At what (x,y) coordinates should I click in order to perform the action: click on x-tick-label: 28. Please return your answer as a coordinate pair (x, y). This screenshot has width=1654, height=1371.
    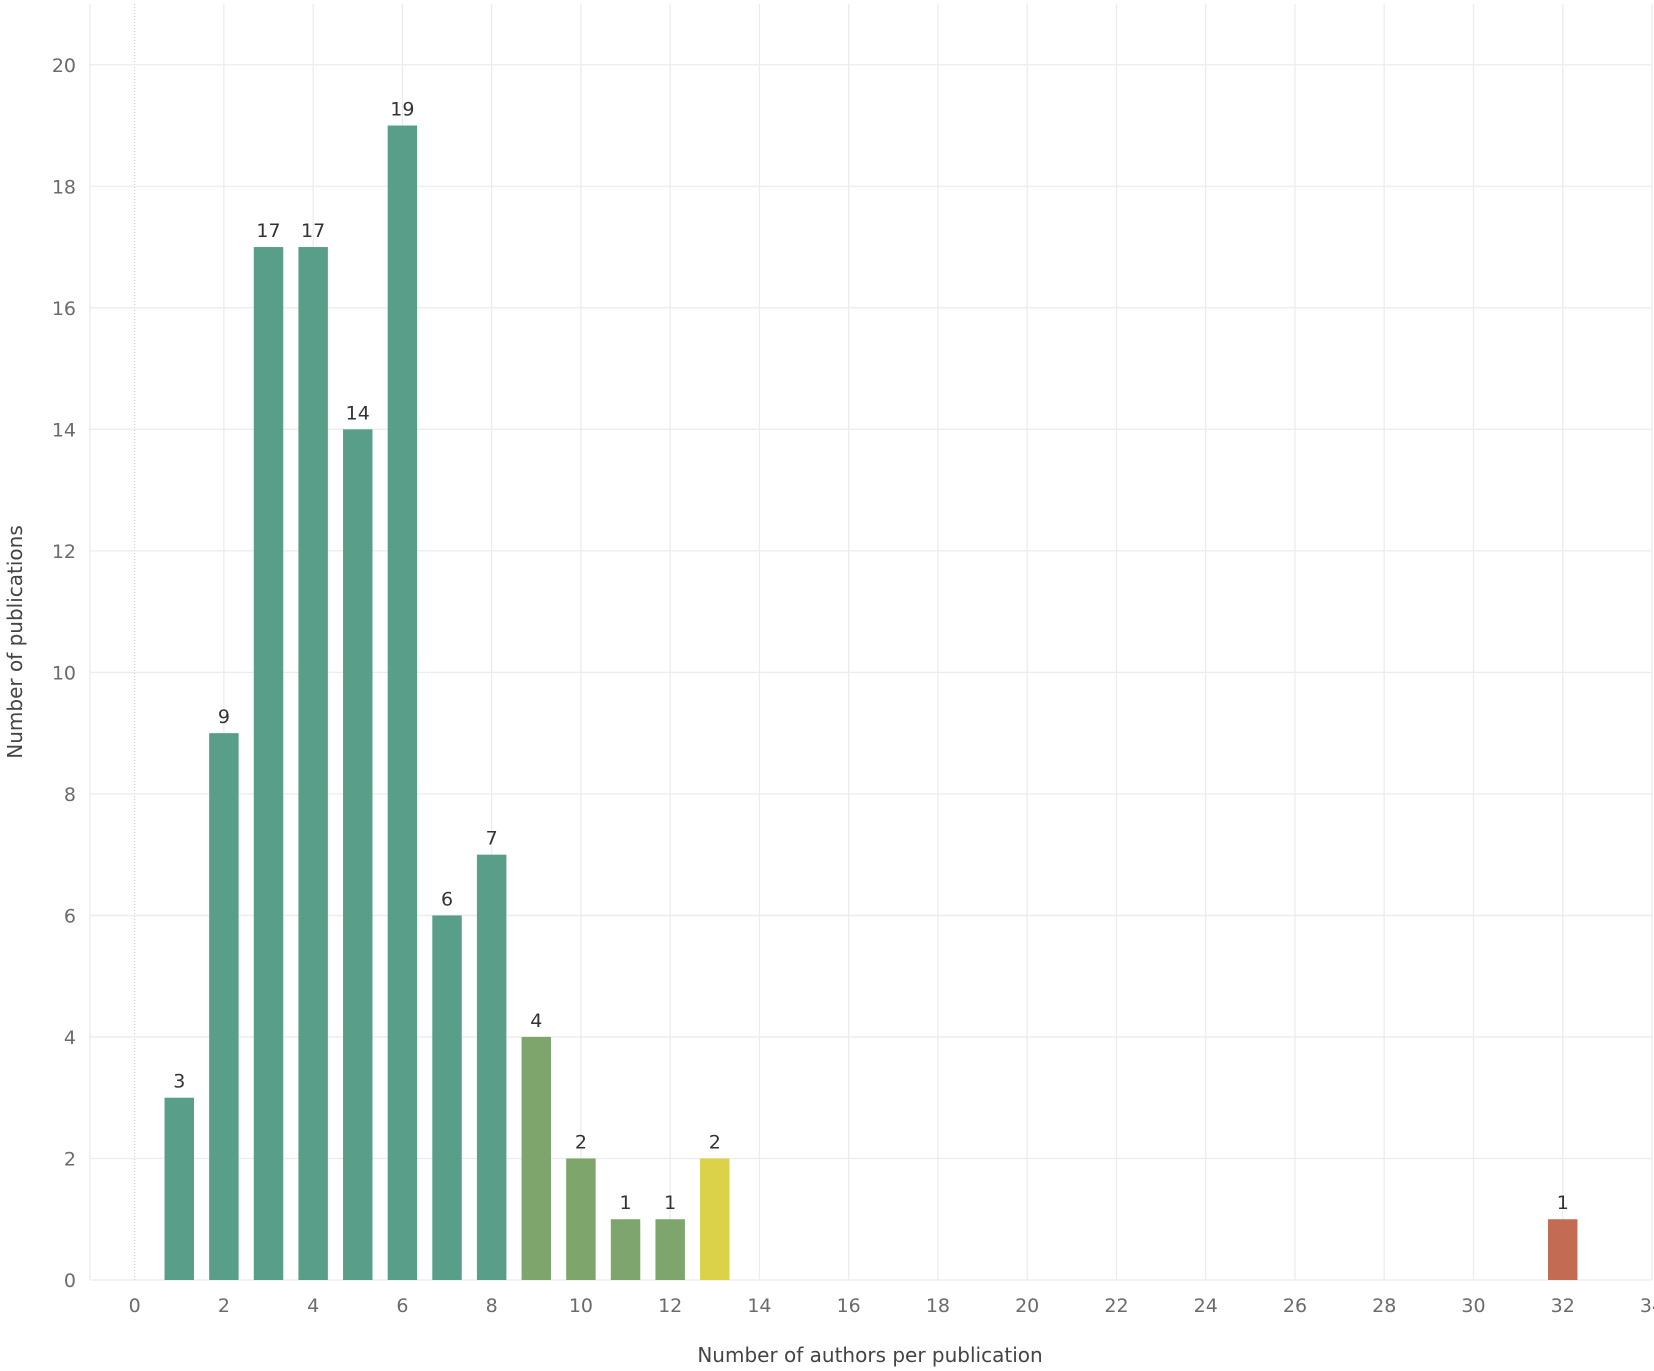
    Looking at the image, I should click on (1384, 1306).